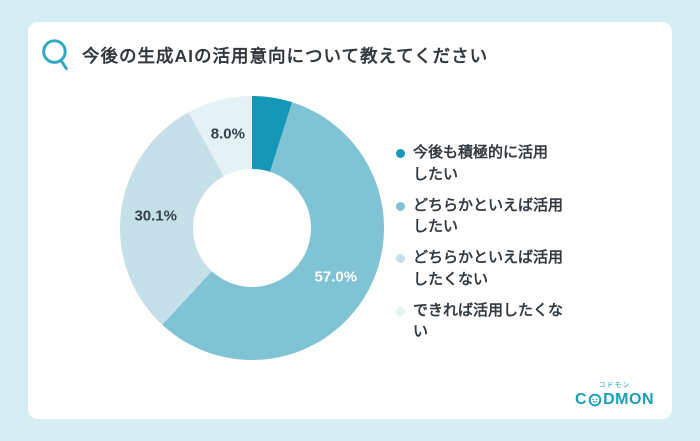 The height and width of the screenshot is (441, 700). Describe the element at coordinates (595, 400) in the screenshot. I see `logo-face-icon` at that location.